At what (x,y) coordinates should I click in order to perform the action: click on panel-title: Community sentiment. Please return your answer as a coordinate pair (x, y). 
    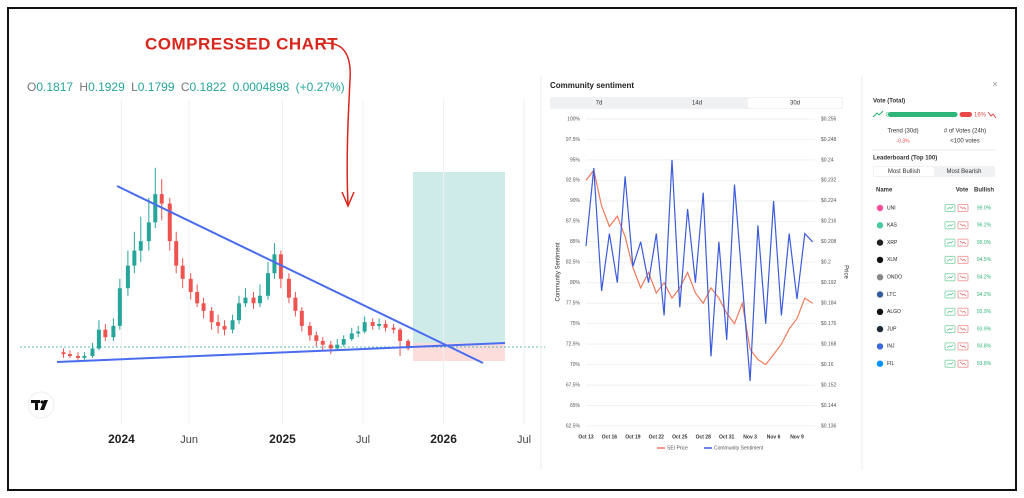
    Looking at the image, I should click on (592, 85).